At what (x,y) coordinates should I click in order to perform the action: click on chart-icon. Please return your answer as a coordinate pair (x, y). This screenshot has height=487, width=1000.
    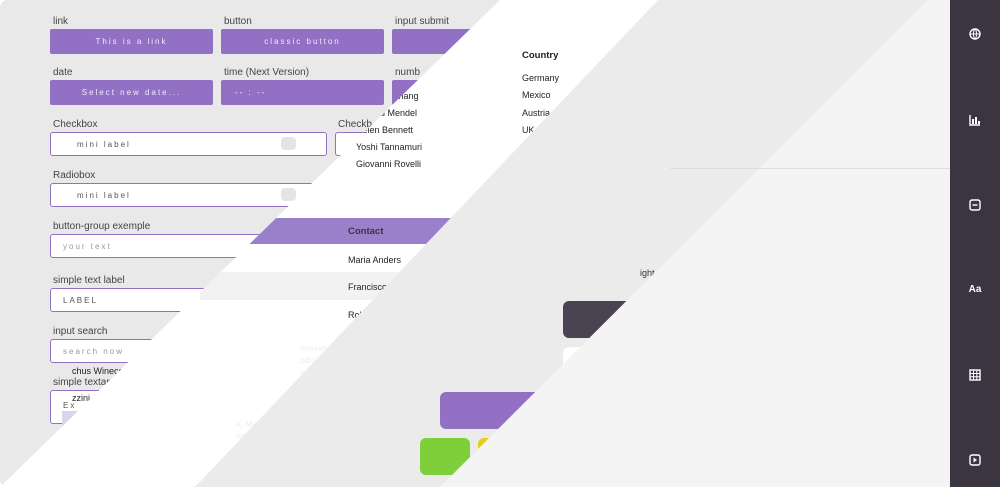
    Looking at the image, I should click on (975, 121).